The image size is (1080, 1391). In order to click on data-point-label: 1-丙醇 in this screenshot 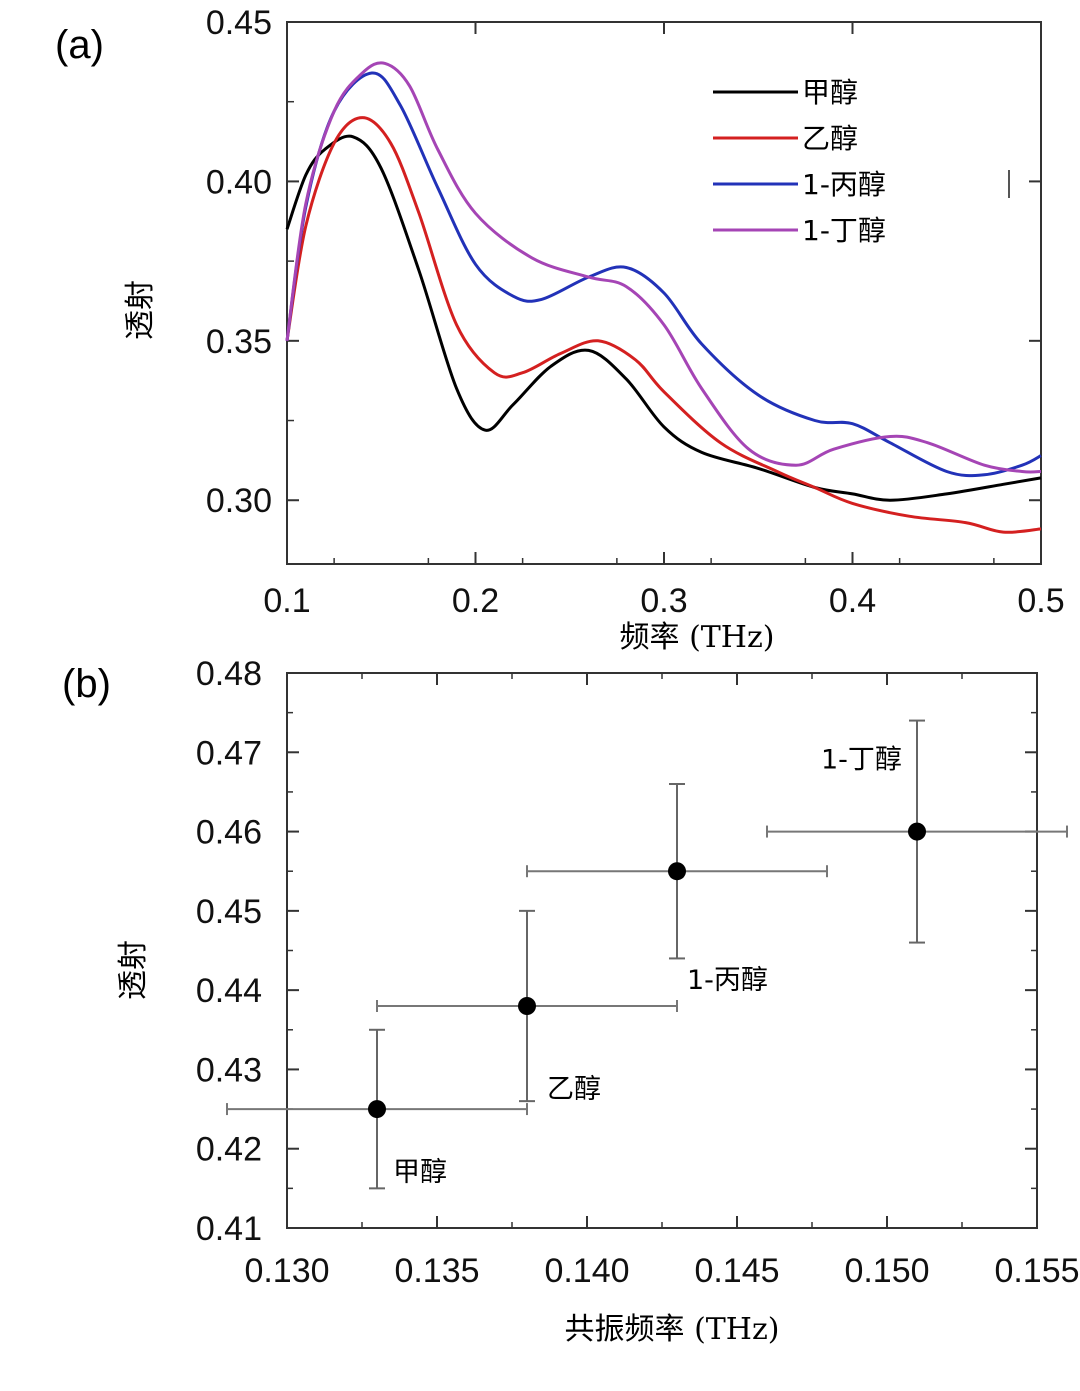, I will do `click(727, 980)`.